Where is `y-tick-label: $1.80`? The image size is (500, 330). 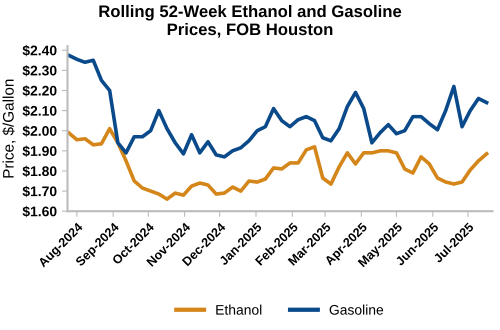 y-tick-label: $1.80 is located at coordinates (39, 172).